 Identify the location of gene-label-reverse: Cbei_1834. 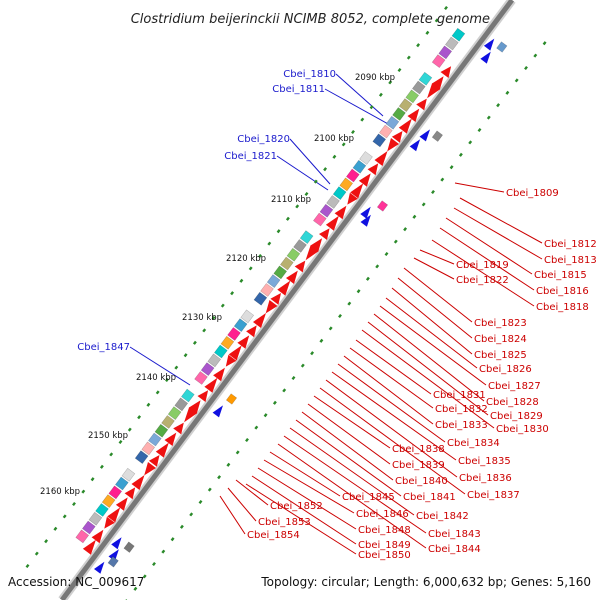
(473, 443).